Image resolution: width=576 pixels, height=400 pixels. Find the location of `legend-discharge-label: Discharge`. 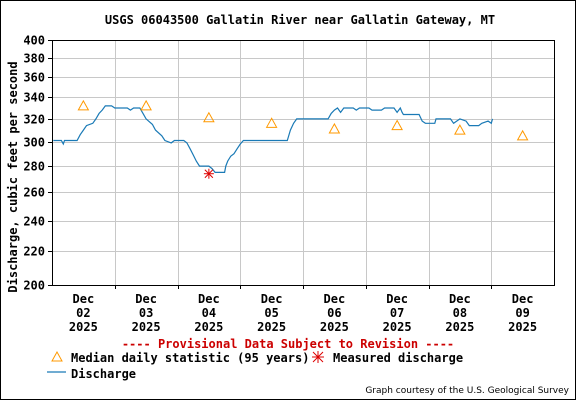

legend-discharge-label: Discharge is located at coordinates (103, 374).